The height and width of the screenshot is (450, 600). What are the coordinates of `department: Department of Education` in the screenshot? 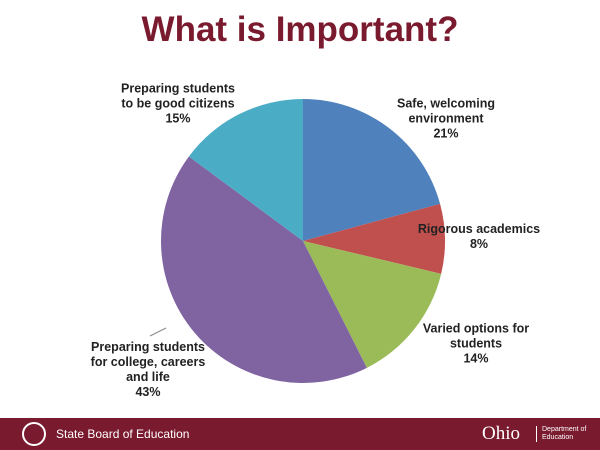 It's located at (566, 434).